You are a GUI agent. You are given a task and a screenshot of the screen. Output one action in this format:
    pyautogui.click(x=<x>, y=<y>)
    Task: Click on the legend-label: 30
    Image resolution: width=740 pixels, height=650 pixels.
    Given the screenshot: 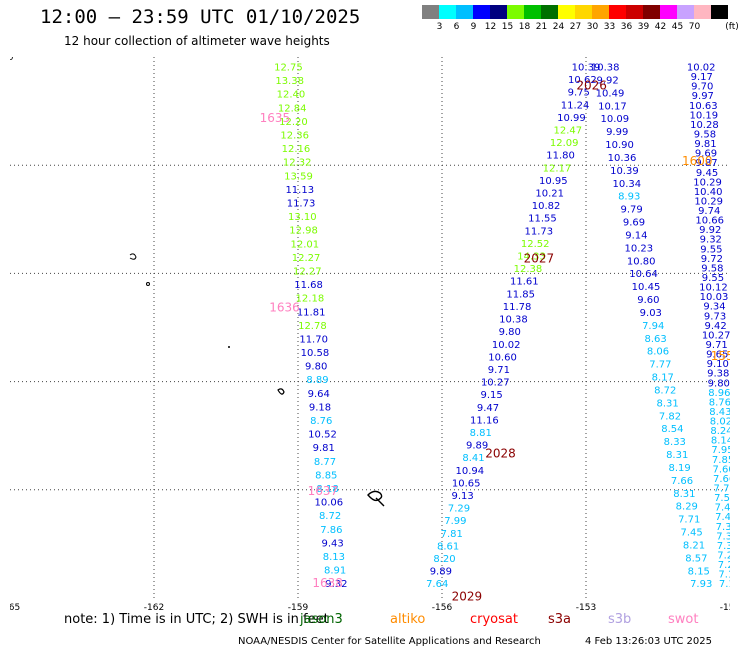 What is the action you would take?
    pyautogui.click(x=592, y=27)
    